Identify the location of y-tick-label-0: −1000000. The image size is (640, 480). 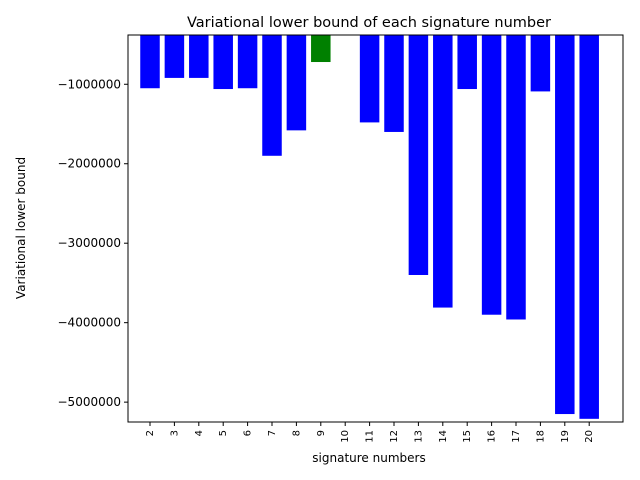
(90, 84).